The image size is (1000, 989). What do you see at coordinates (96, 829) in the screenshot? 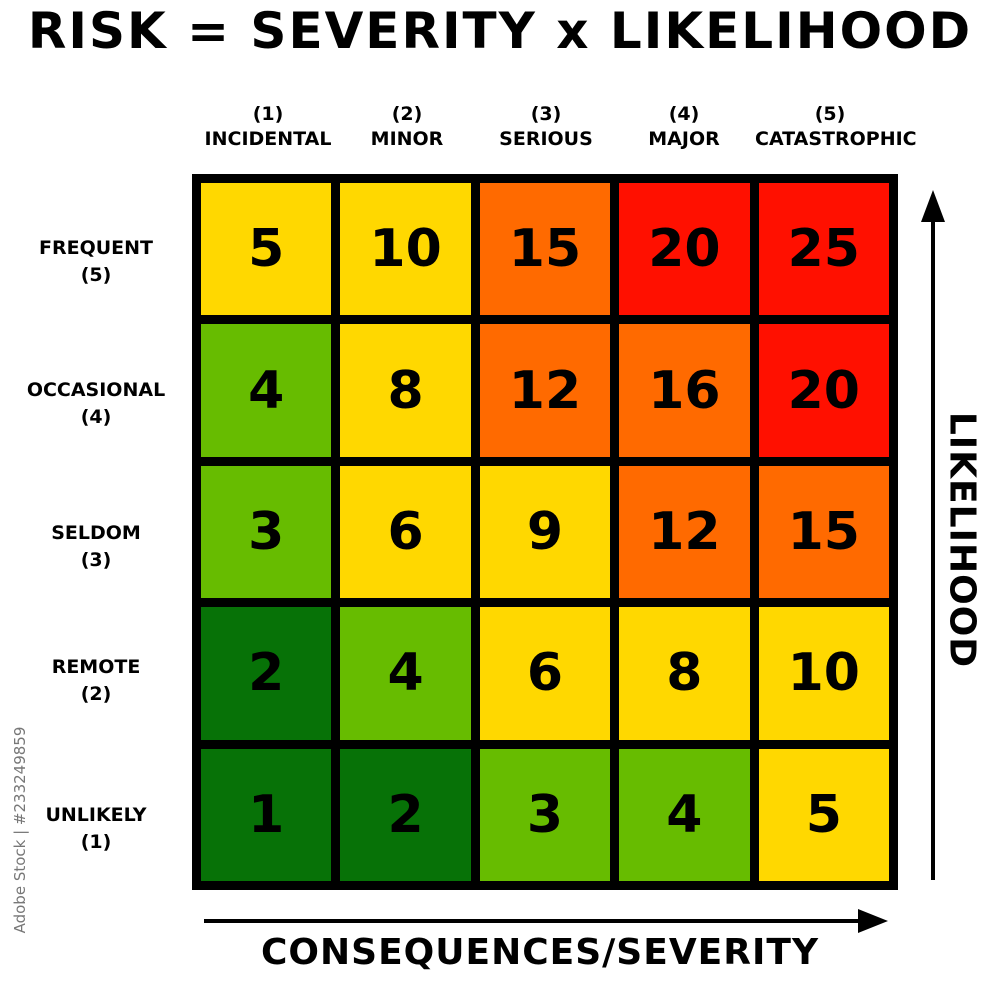
I see `row-header: UNLIKELY (1)` at bounding box center [96, 829].